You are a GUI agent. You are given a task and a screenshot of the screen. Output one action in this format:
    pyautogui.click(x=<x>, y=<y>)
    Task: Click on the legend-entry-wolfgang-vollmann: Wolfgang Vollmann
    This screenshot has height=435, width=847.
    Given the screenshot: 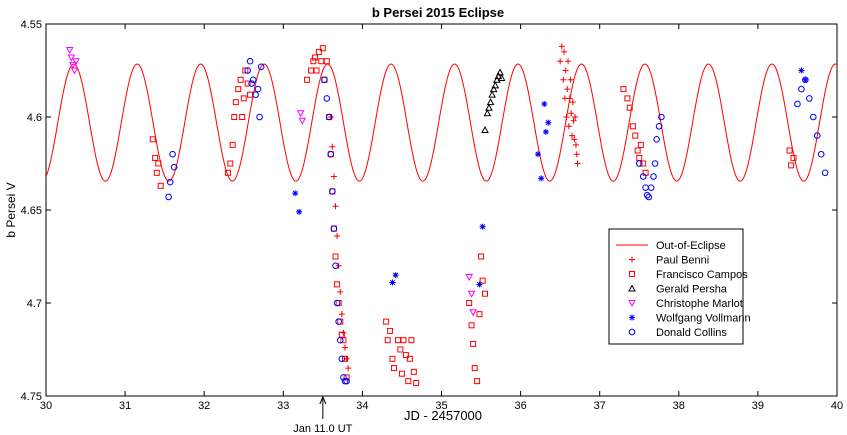 What is the action you would take?
    pyautogui.click(x=690, y=319)
    